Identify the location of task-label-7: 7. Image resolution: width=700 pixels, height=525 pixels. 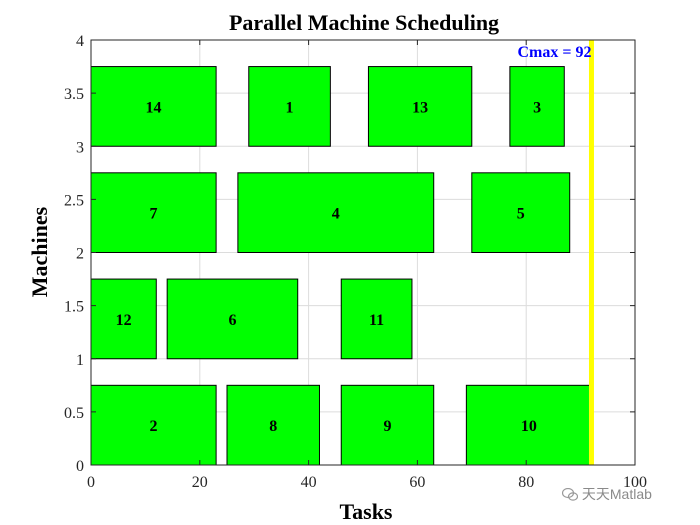
(154, 214).